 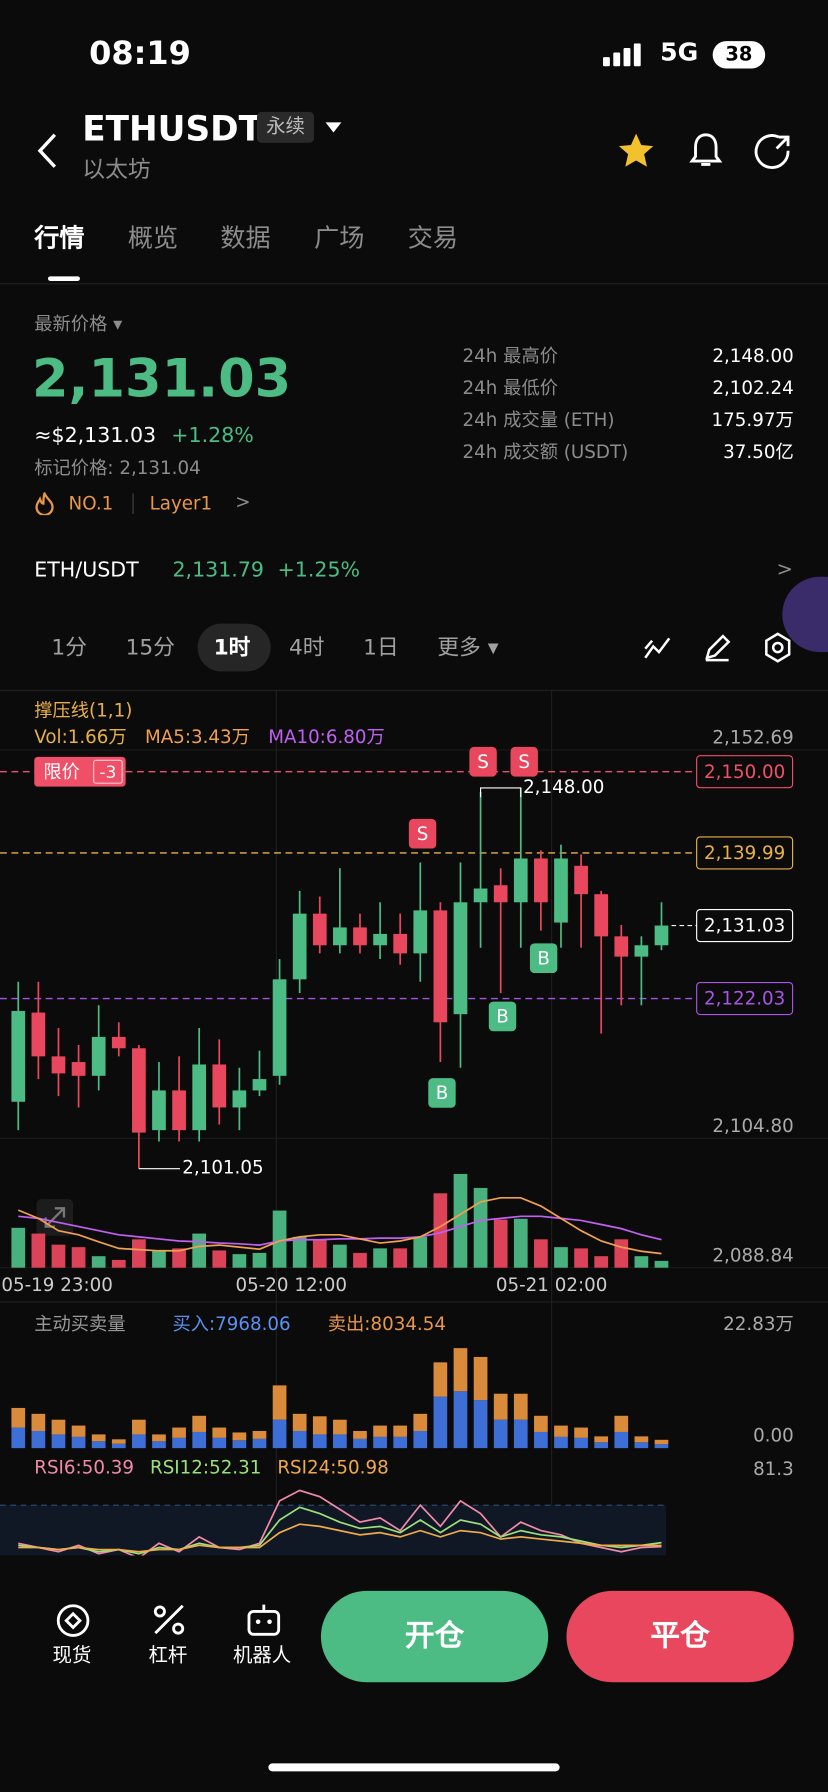 I want to click on trade-marker-label: S, so click(x=423, y=834).